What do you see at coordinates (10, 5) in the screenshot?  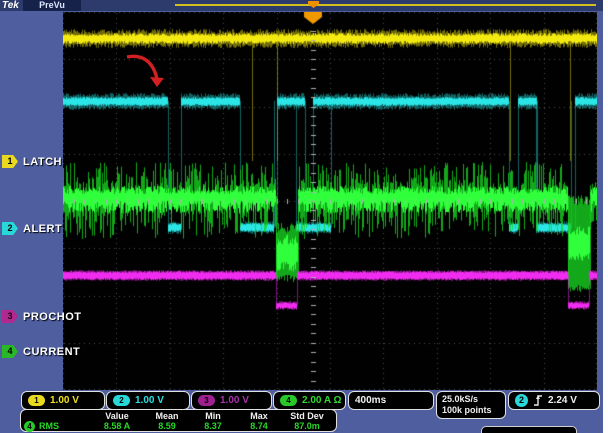 I see `tek-logo: Tek` at bounding box center [10, 5].